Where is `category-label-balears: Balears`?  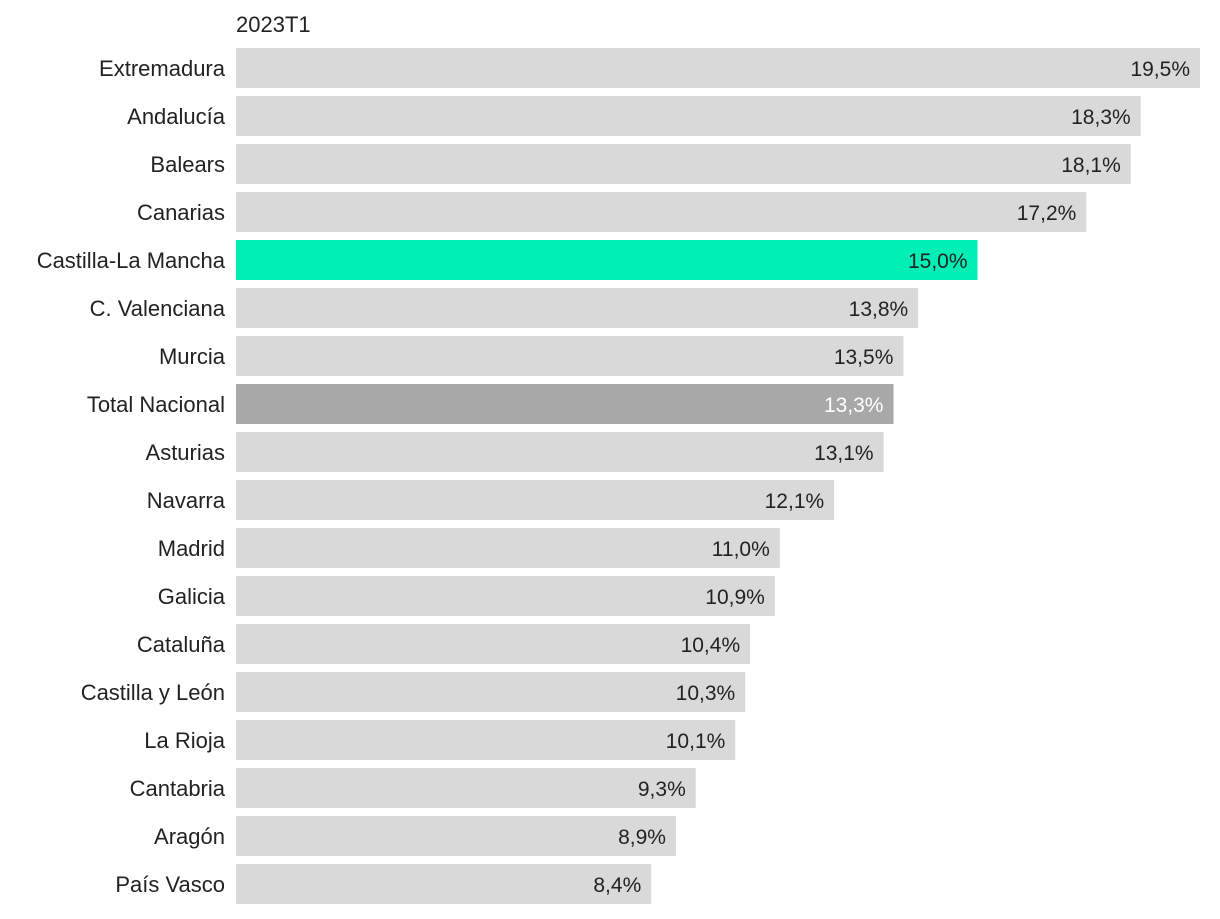
category-label-balears: Balears is located at coordinates (187, 164).